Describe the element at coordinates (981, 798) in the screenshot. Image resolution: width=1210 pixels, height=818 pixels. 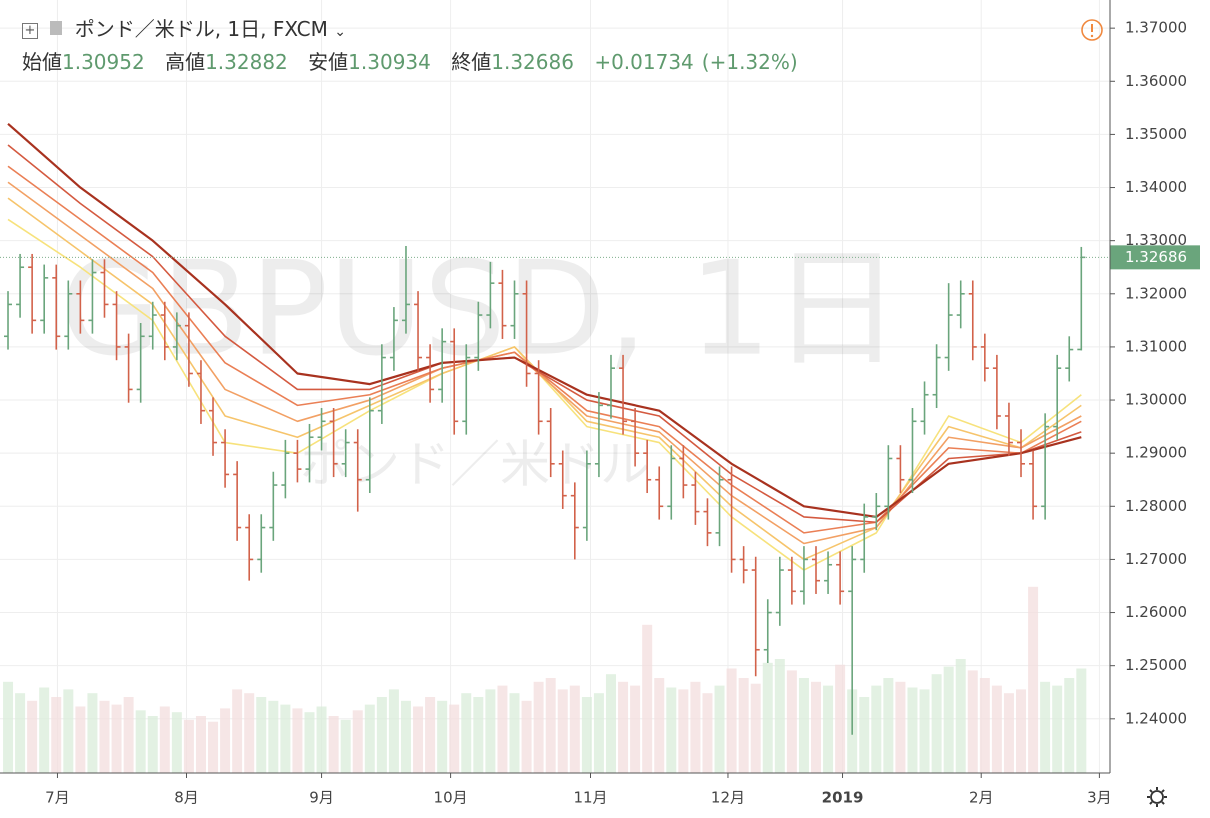
I see `x-tick-label: 2月` at that location.